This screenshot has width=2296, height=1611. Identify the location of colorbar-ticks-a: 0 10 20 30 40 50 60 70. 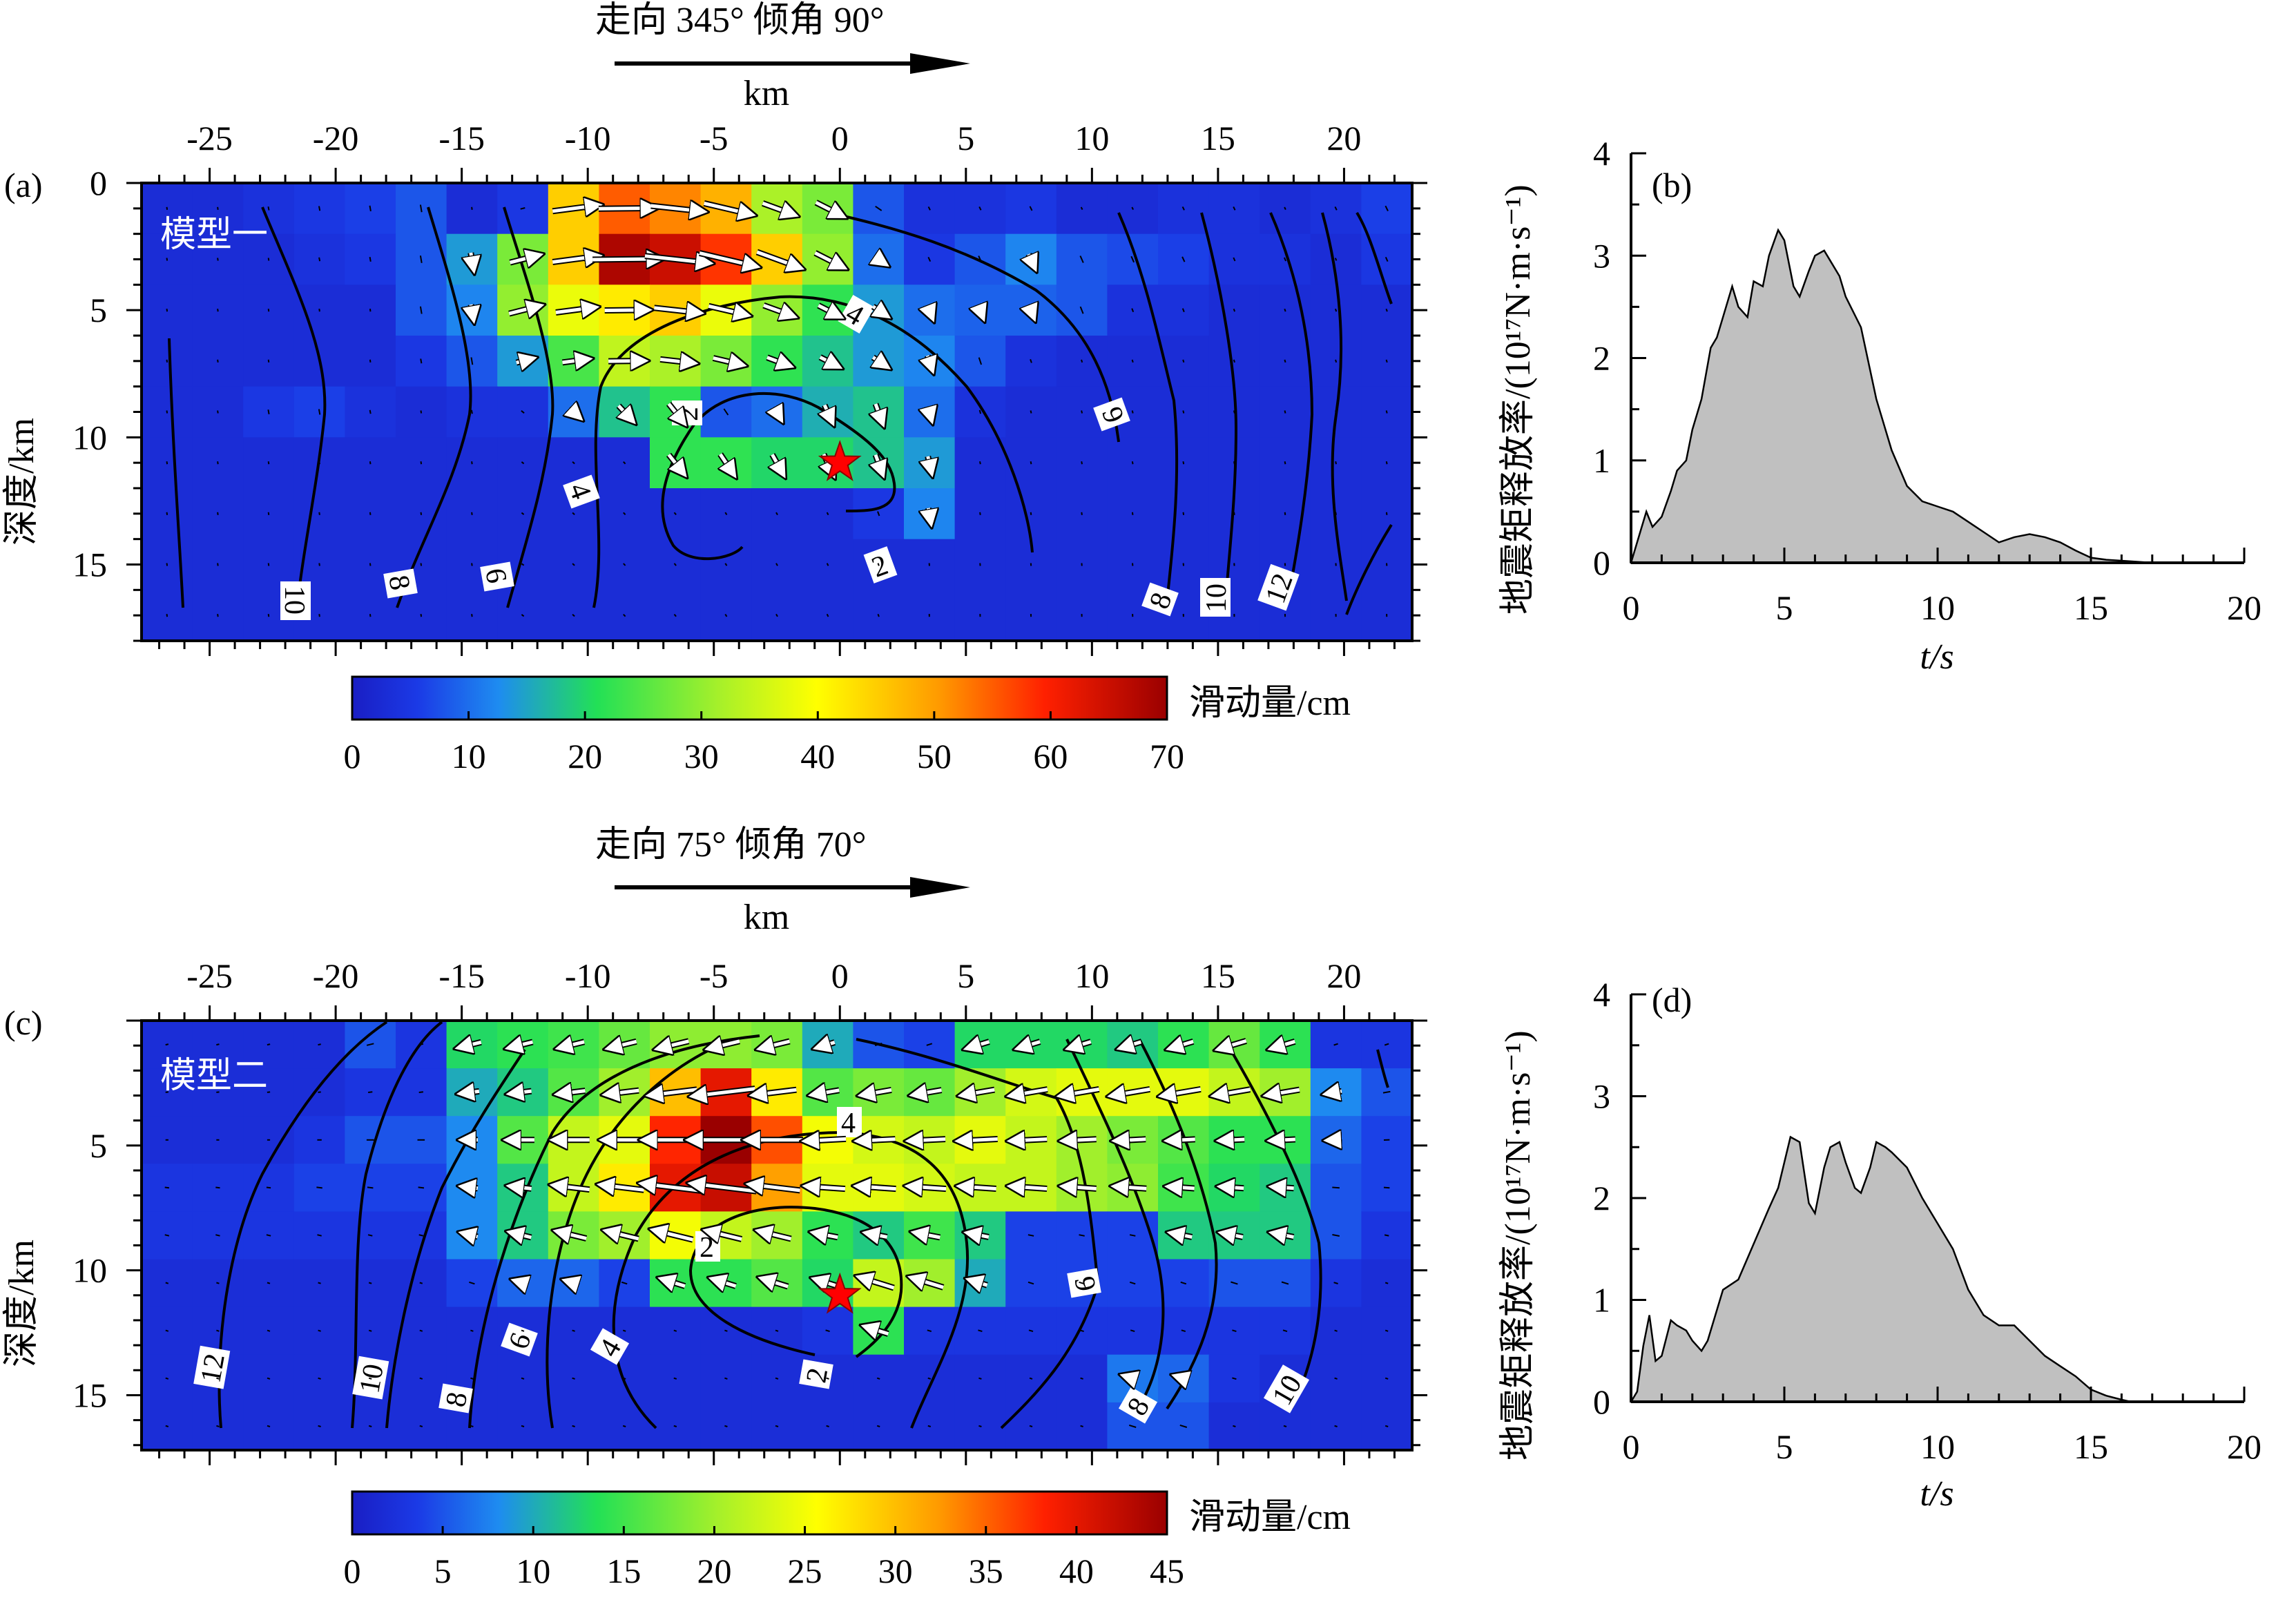
(764, 743).